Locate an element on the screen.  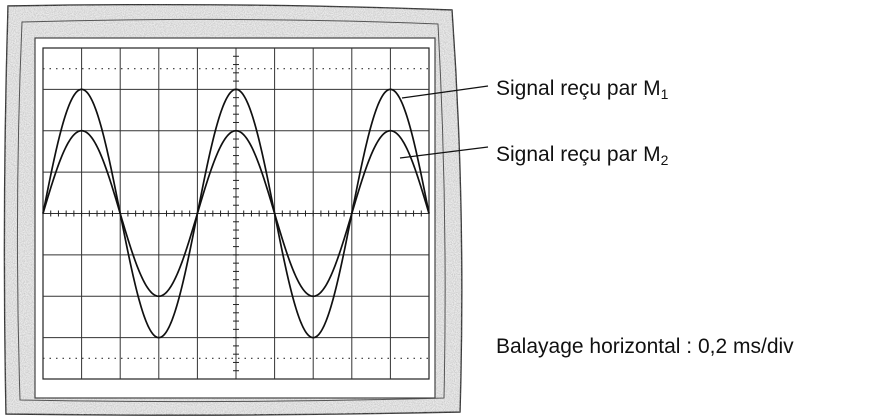
signal-m1-subscript: 1 is located at coordinates (664, 94).